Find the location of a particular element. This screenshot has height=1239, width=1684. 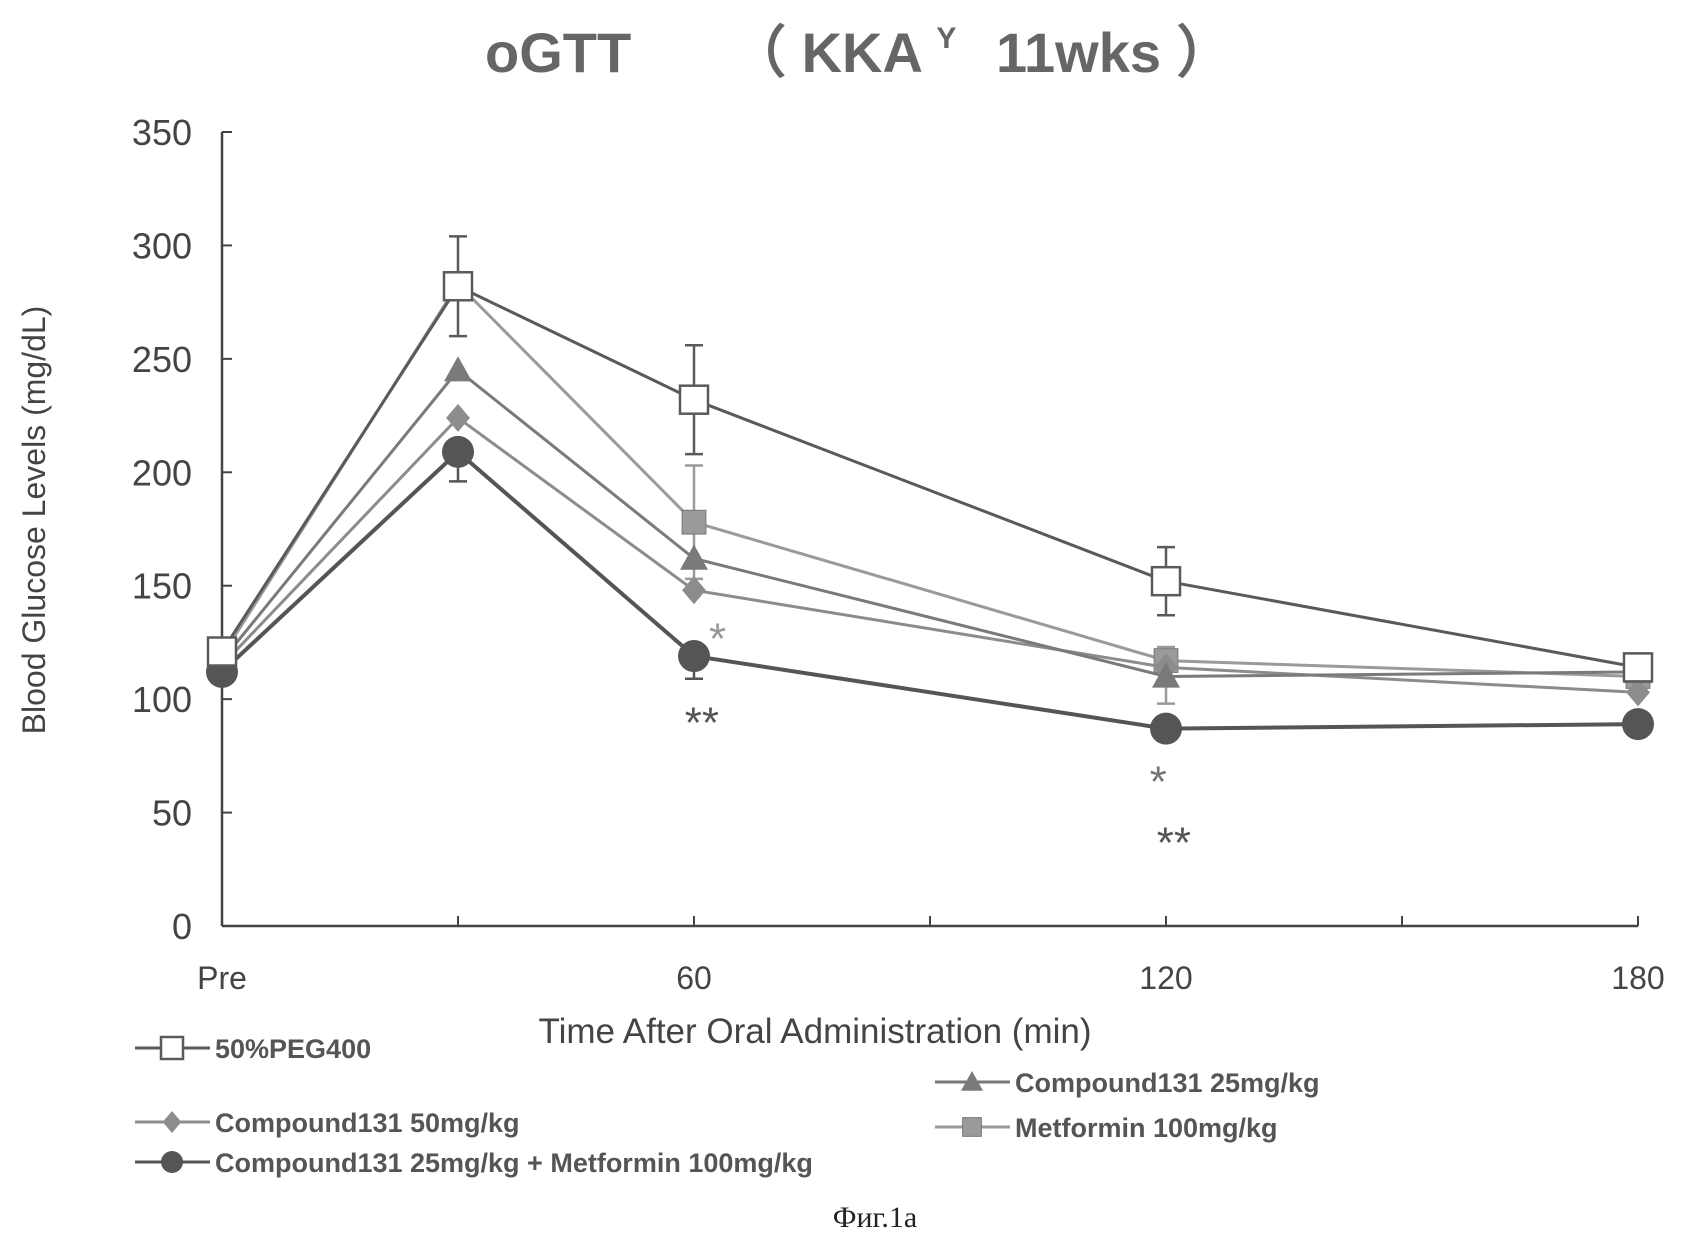

y-tick-label: 0 is located at coordinates (182, 926).